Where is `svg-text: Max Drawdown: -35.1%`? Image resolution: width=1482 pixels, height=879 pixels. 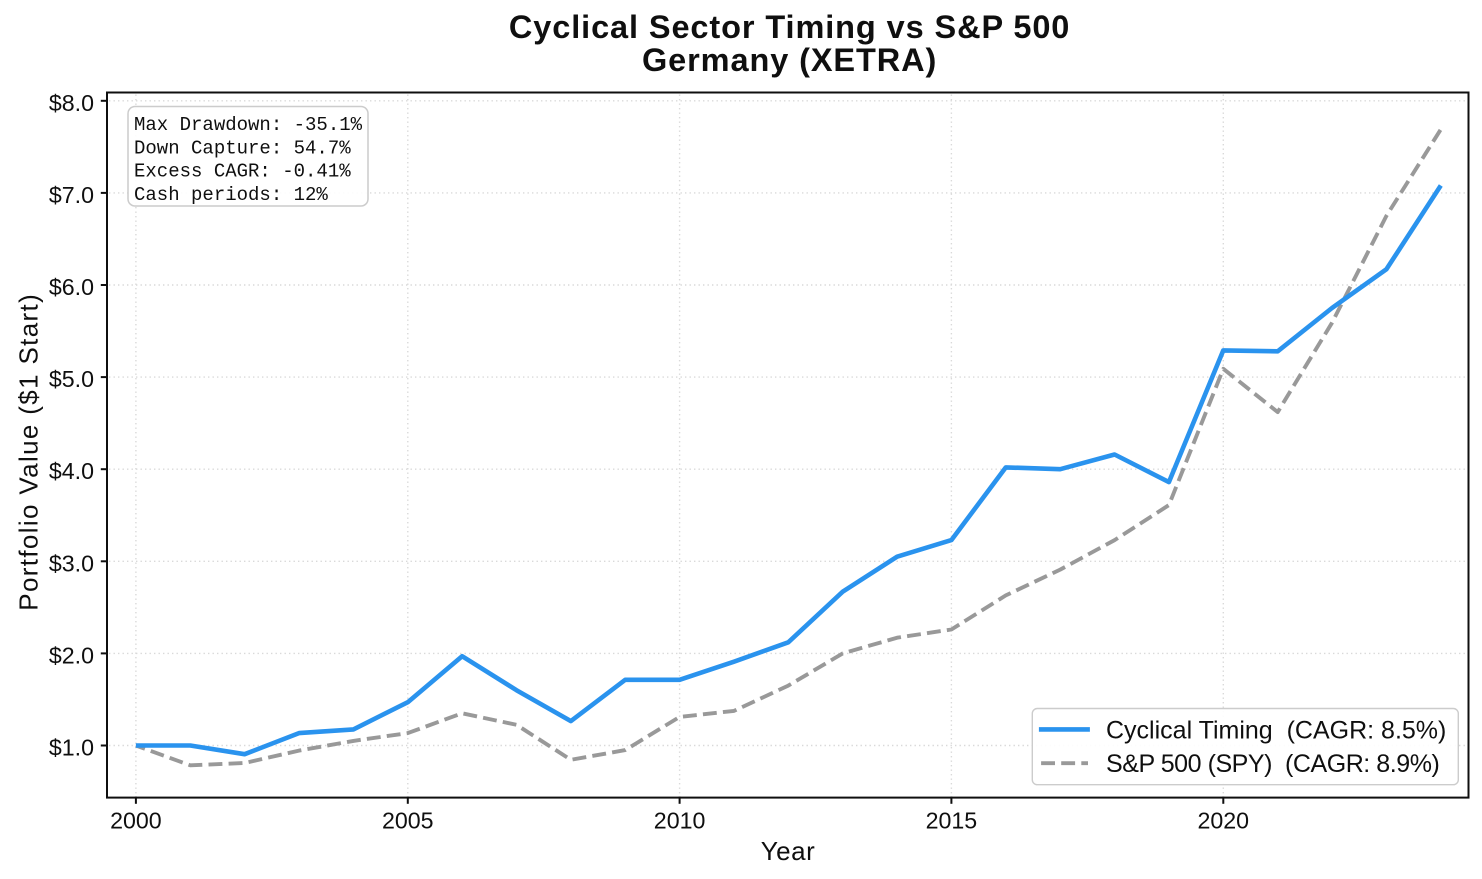 svg-text: Max Drawdown: -35.1% is located at coordinates (248, 125).